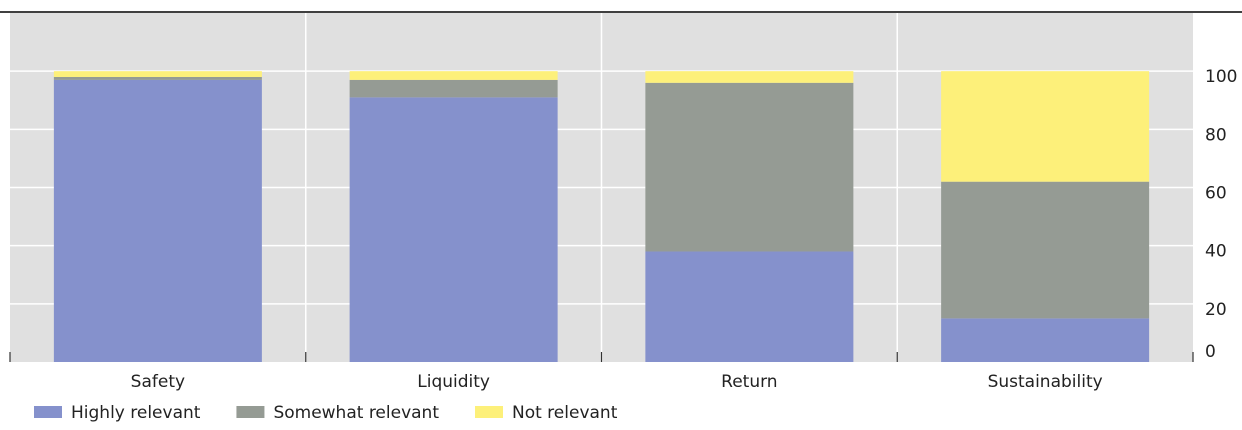 Image resolution: width=1242 pixels, height=430 pixels. I want to click on x-tick-label: Sustainability, so click(1045, 382).